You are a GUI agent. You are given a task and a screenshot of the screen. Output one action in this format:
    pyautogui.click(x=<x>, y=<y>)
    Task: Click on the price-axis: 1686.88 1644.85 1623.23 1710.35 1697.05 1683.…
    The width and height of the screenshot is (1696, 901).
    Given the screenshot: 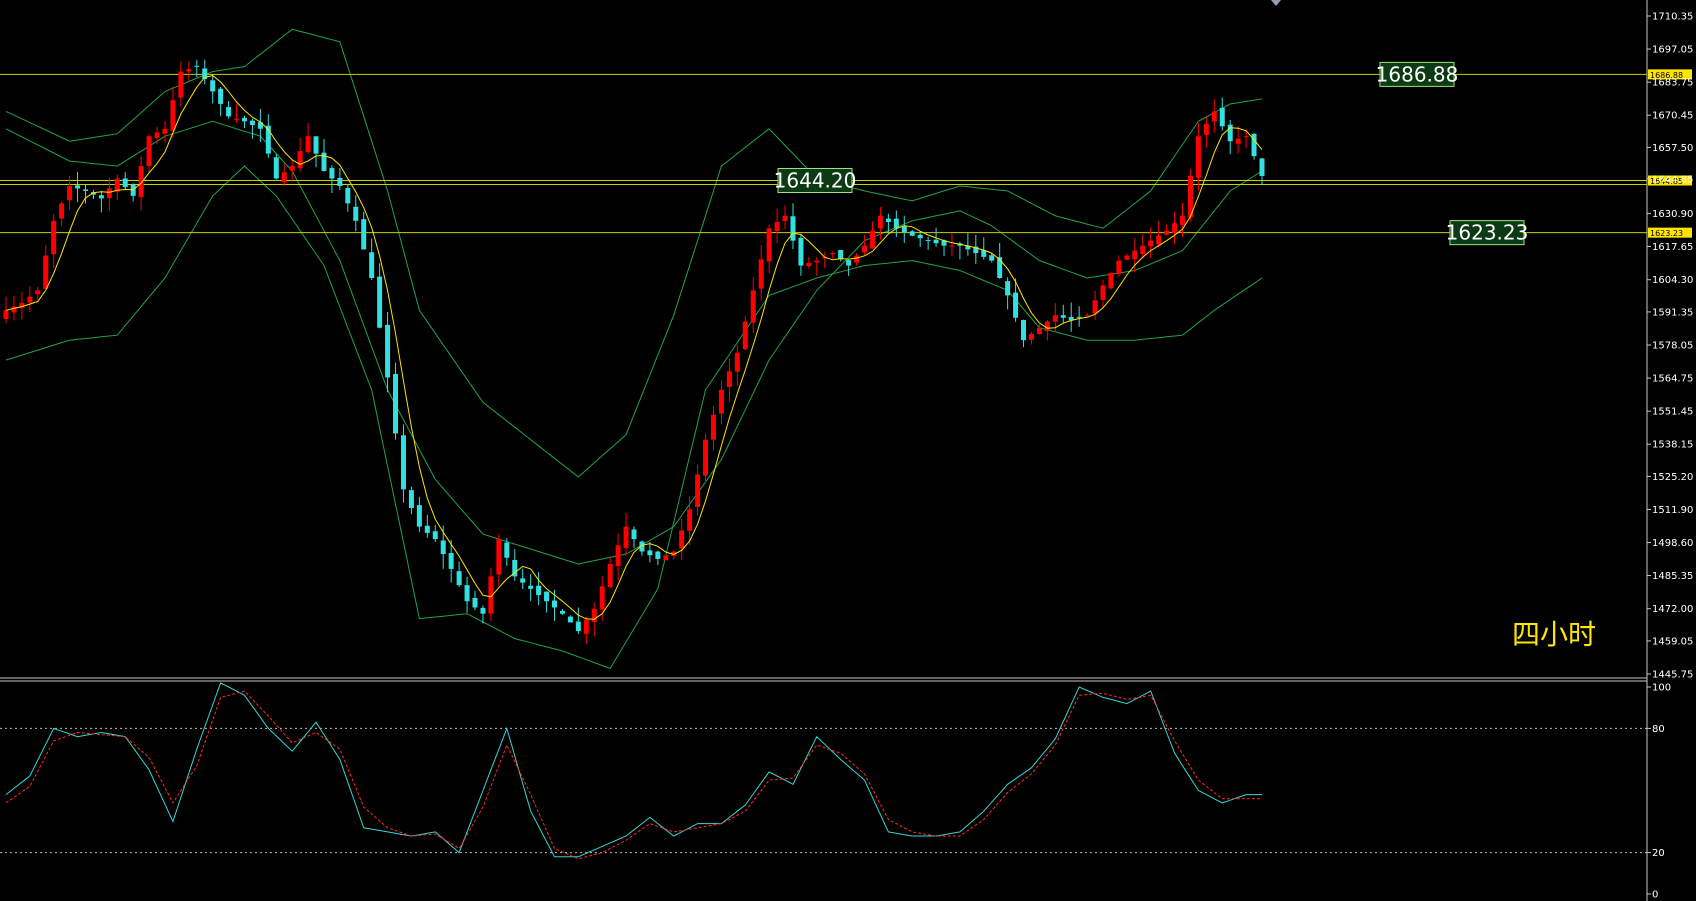 What is the action you would take?
    pyautogui.click(x=1670, y=346)
    